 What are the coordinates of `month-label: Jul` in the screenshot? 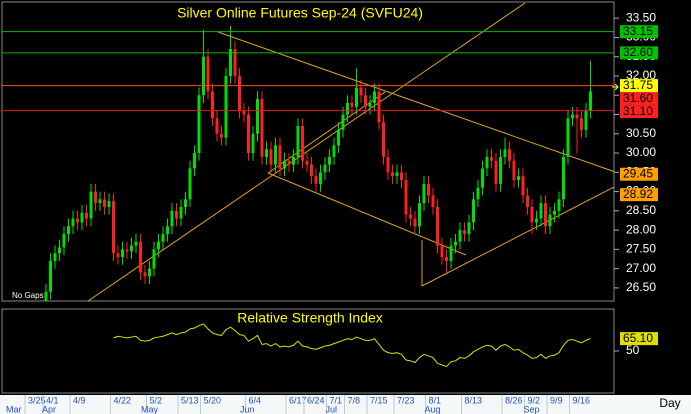 It's located at (332, 409).